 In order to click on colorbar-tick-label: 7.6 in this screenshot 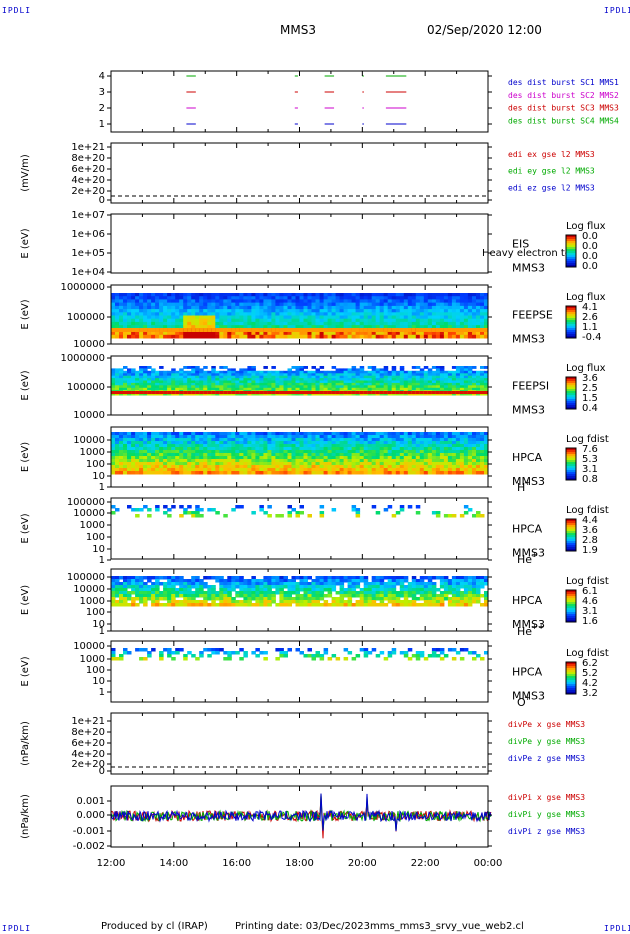, I will do `click(590, 449)`.